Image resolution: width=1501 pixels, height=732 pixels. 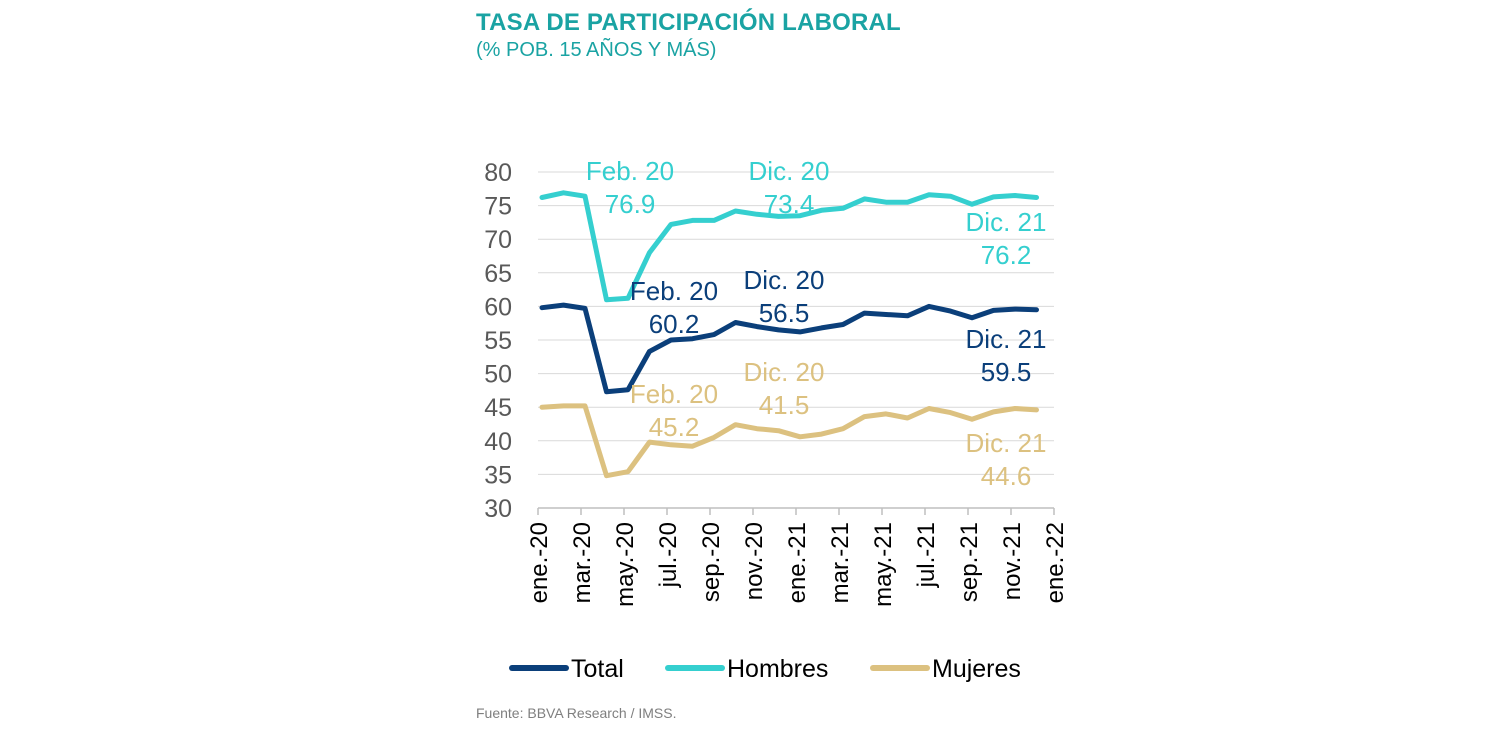 What do you see at coordinates (976, 669) in the screenshot?
I see `legend-label-mujeres: Mujeres` at bounding box center [976, 669].